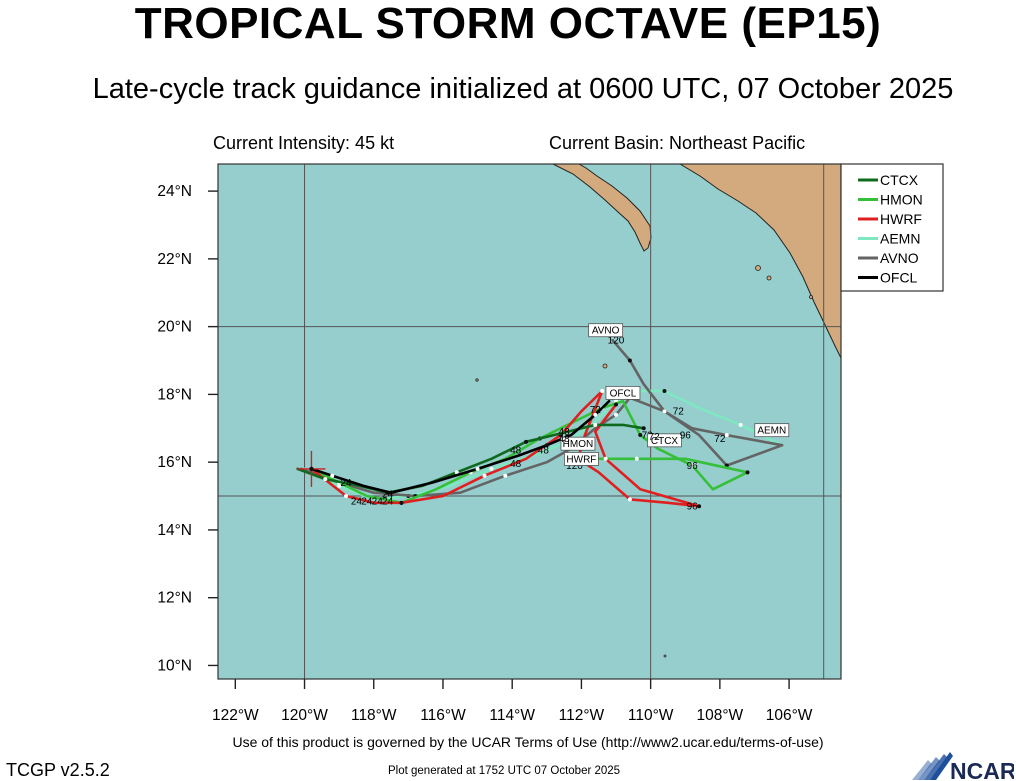 This screenshot has width=1016, height=781. Describe the element at coordinates (677, 143) in the screenshot. I see `current-basin: Current Basin: Northeast Pacific` at that location.